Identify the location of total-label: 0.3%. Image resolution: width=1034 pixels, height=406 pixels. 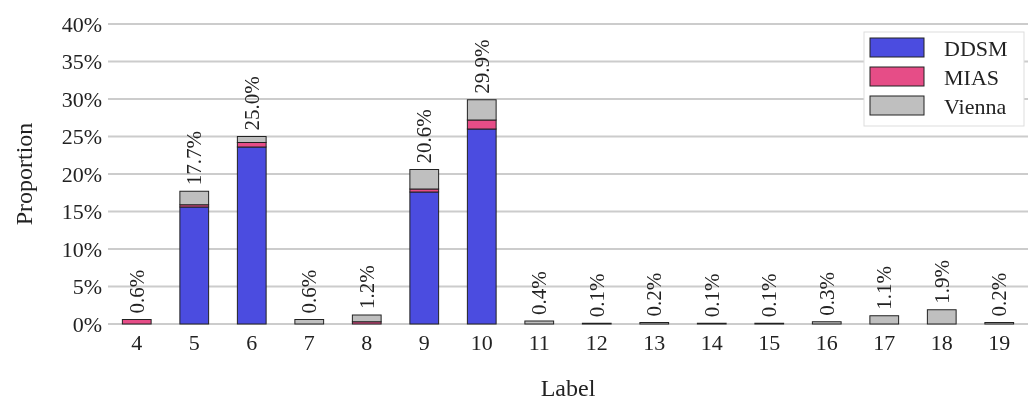
(826, 294).